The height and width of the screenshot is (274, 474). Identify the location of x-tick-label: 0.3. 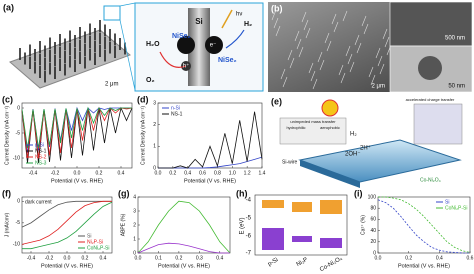
(199, 258).